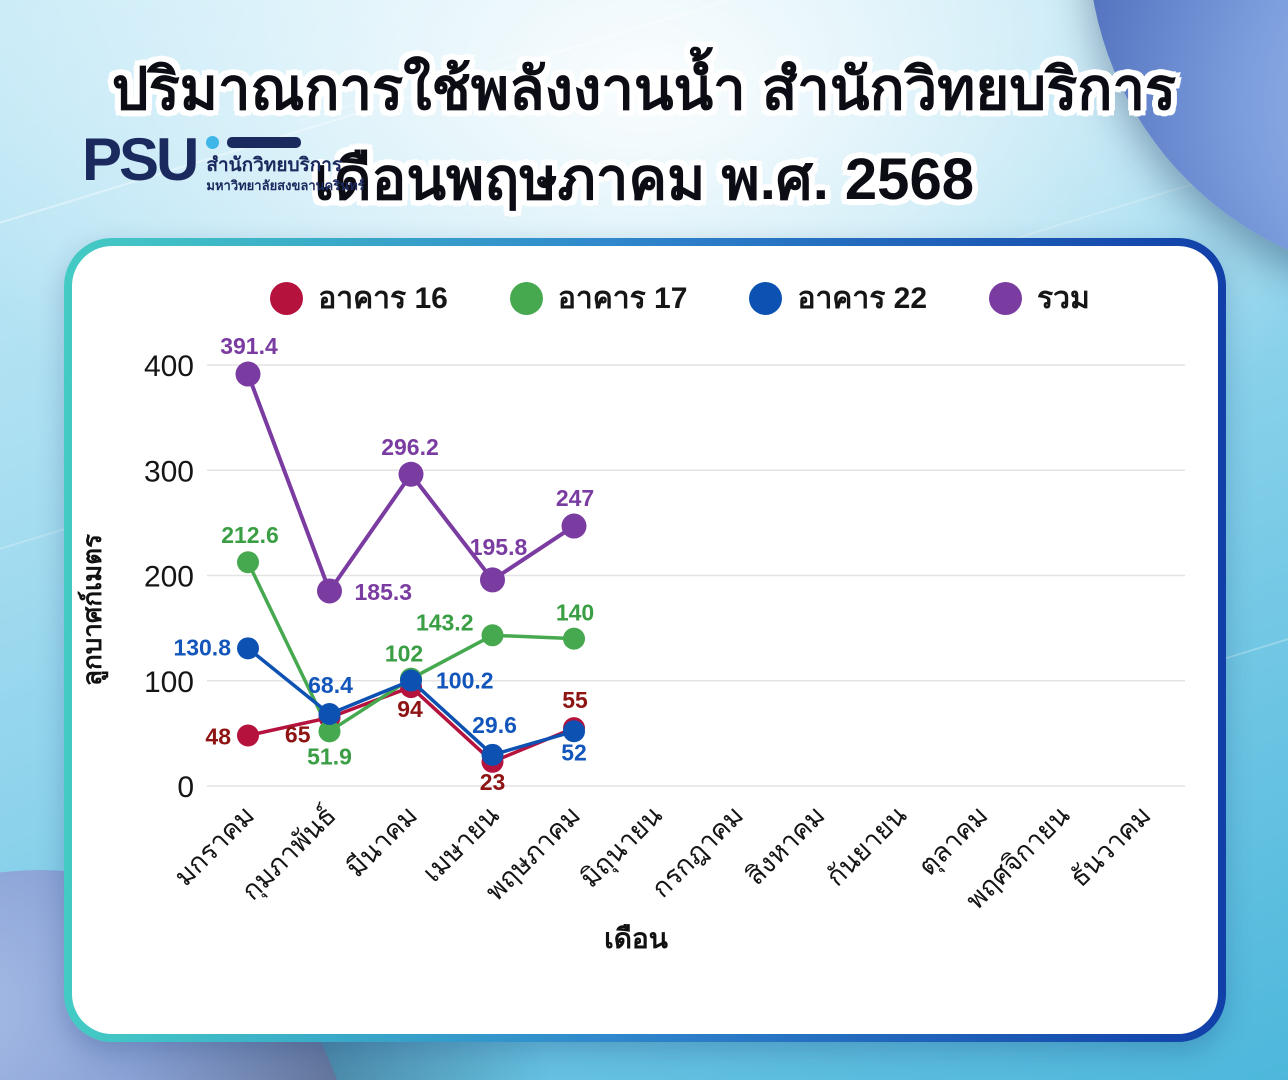 This screenshot has height=1080, width=1288. I want to click on x-axis-title: เดือน, so click(636, 938).